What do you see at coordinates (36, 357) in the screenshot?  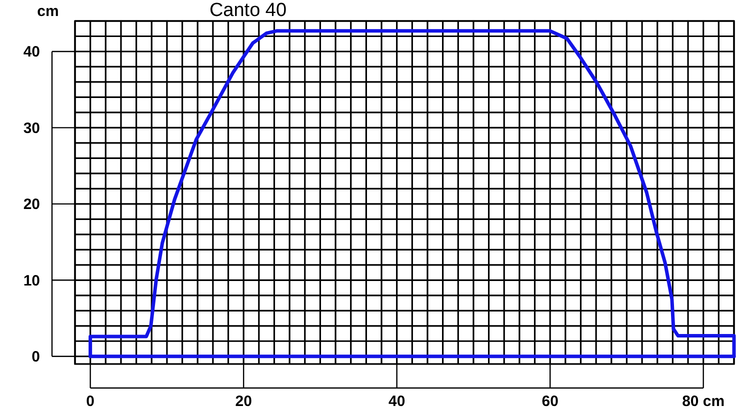 I see `y-tick-label: 0` at bounding box center [36, 357].